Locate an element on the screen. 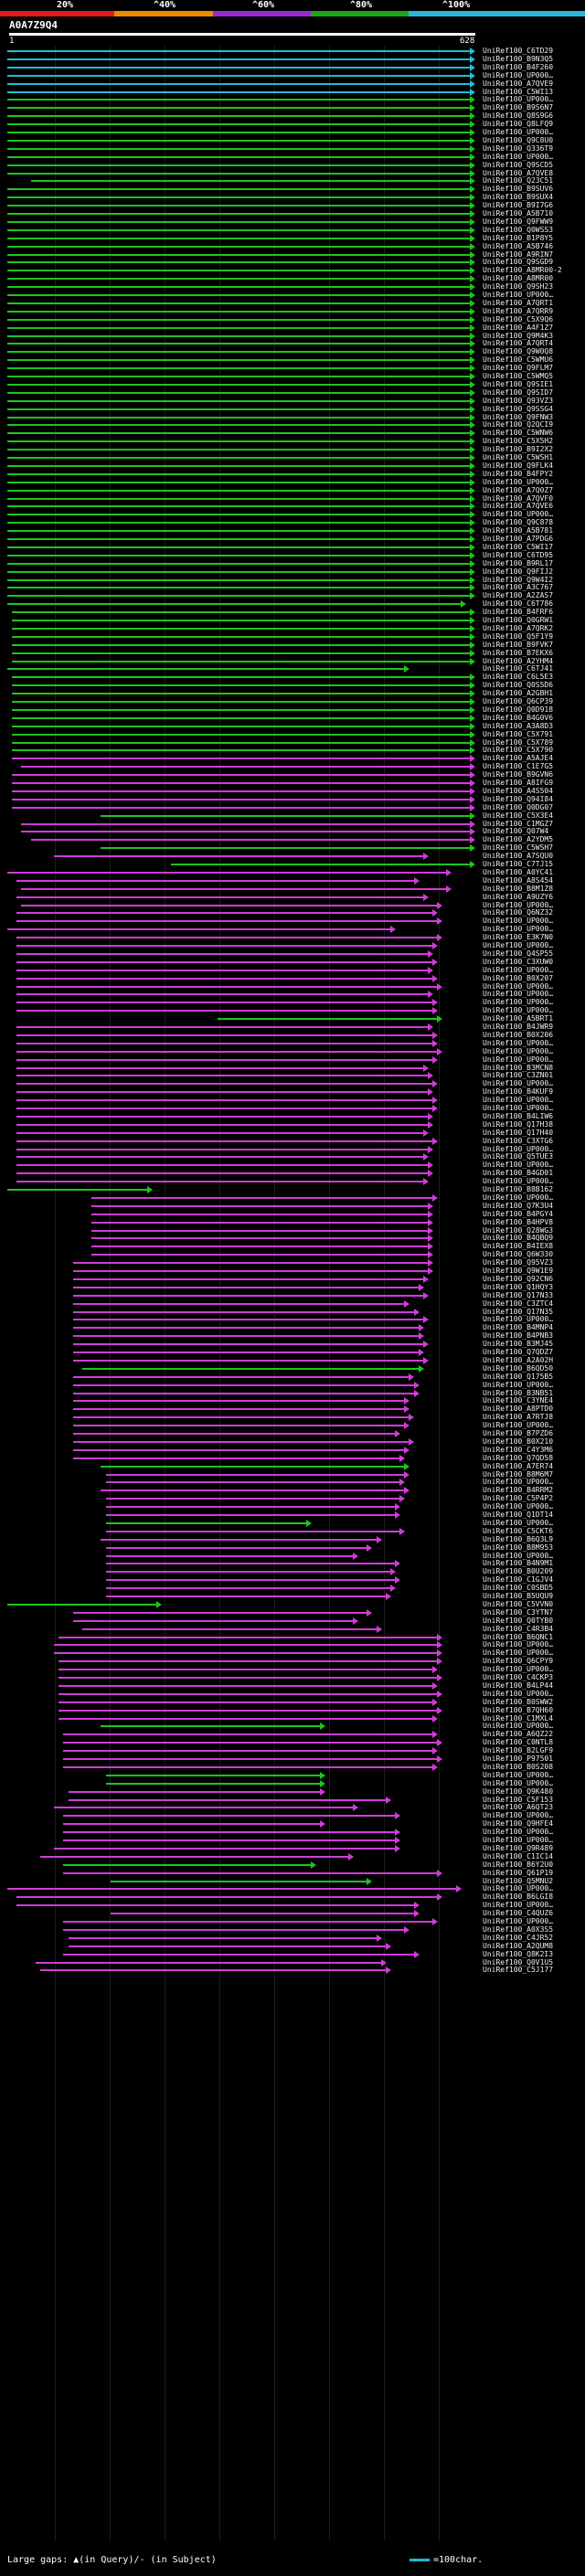  hit-row: UniRef100_Q9K480 is located at coordinates (293, 1791).